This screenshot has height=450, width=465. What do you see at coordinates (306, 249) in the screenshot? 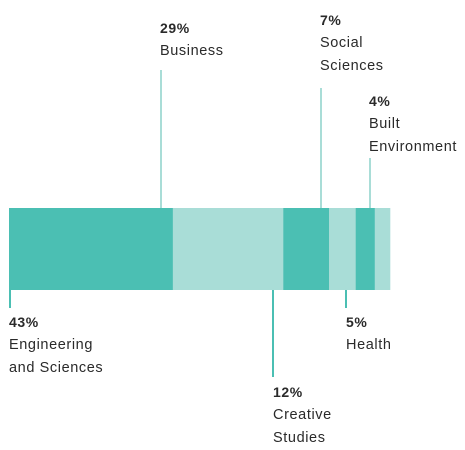
I see `bar-segment-creative` at bounding box center [306, 249].